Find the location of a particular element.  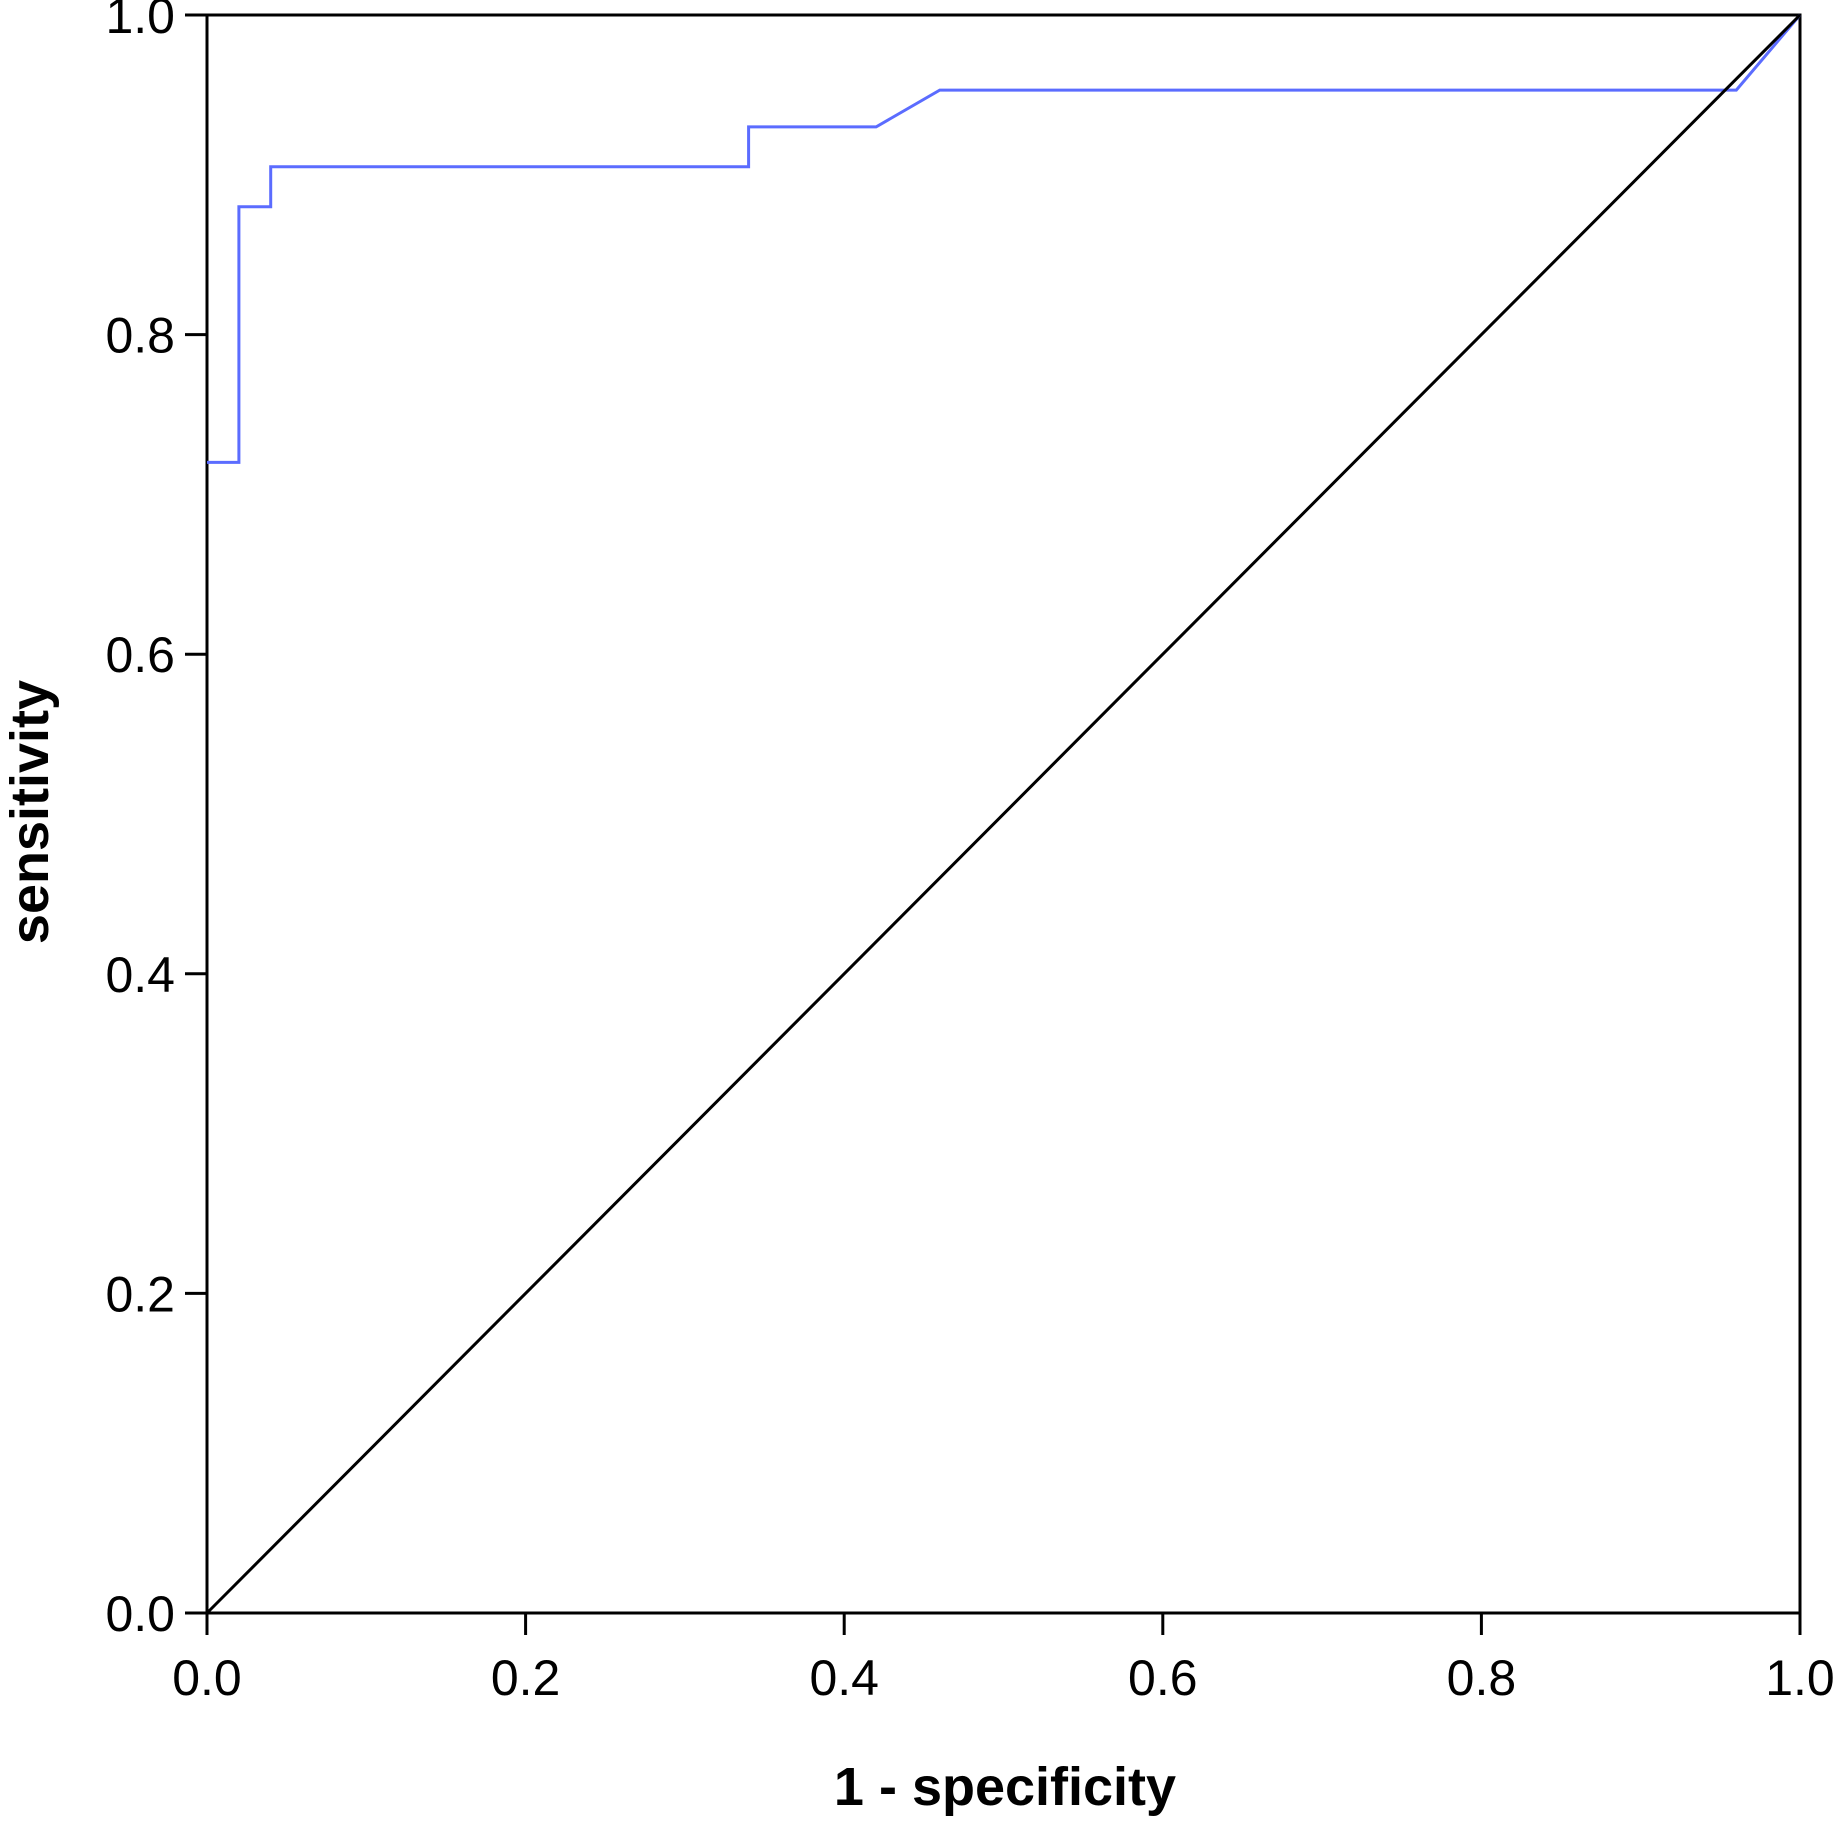

x-tick-label-1: 0.2 is located at coordinates (526, 1678).